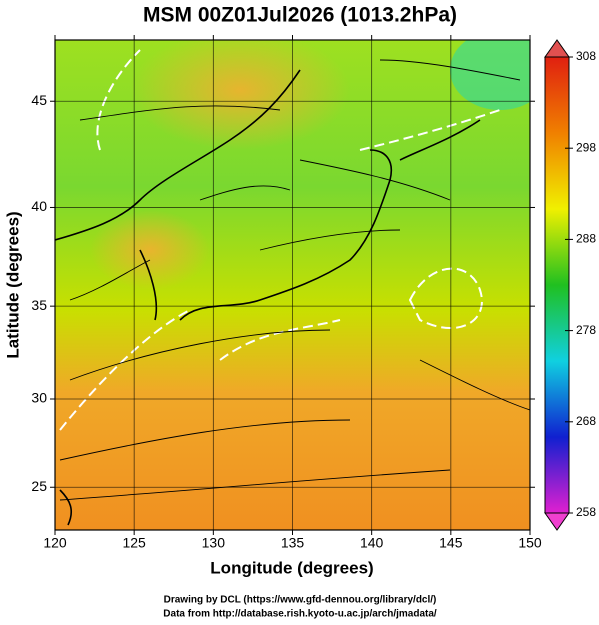  I want to click on y-tick-label: 35, so click(39, 305).